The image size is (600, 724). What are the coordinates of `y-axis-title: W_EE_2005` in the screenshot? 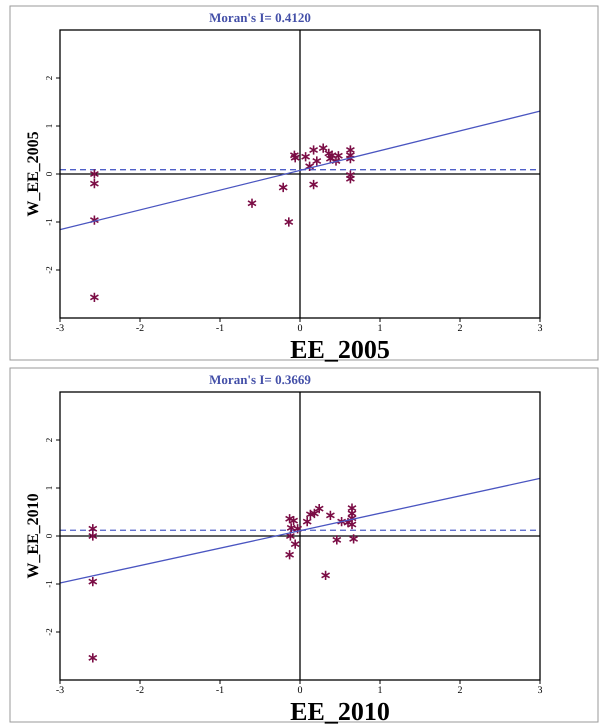 It's located at (33, 174).